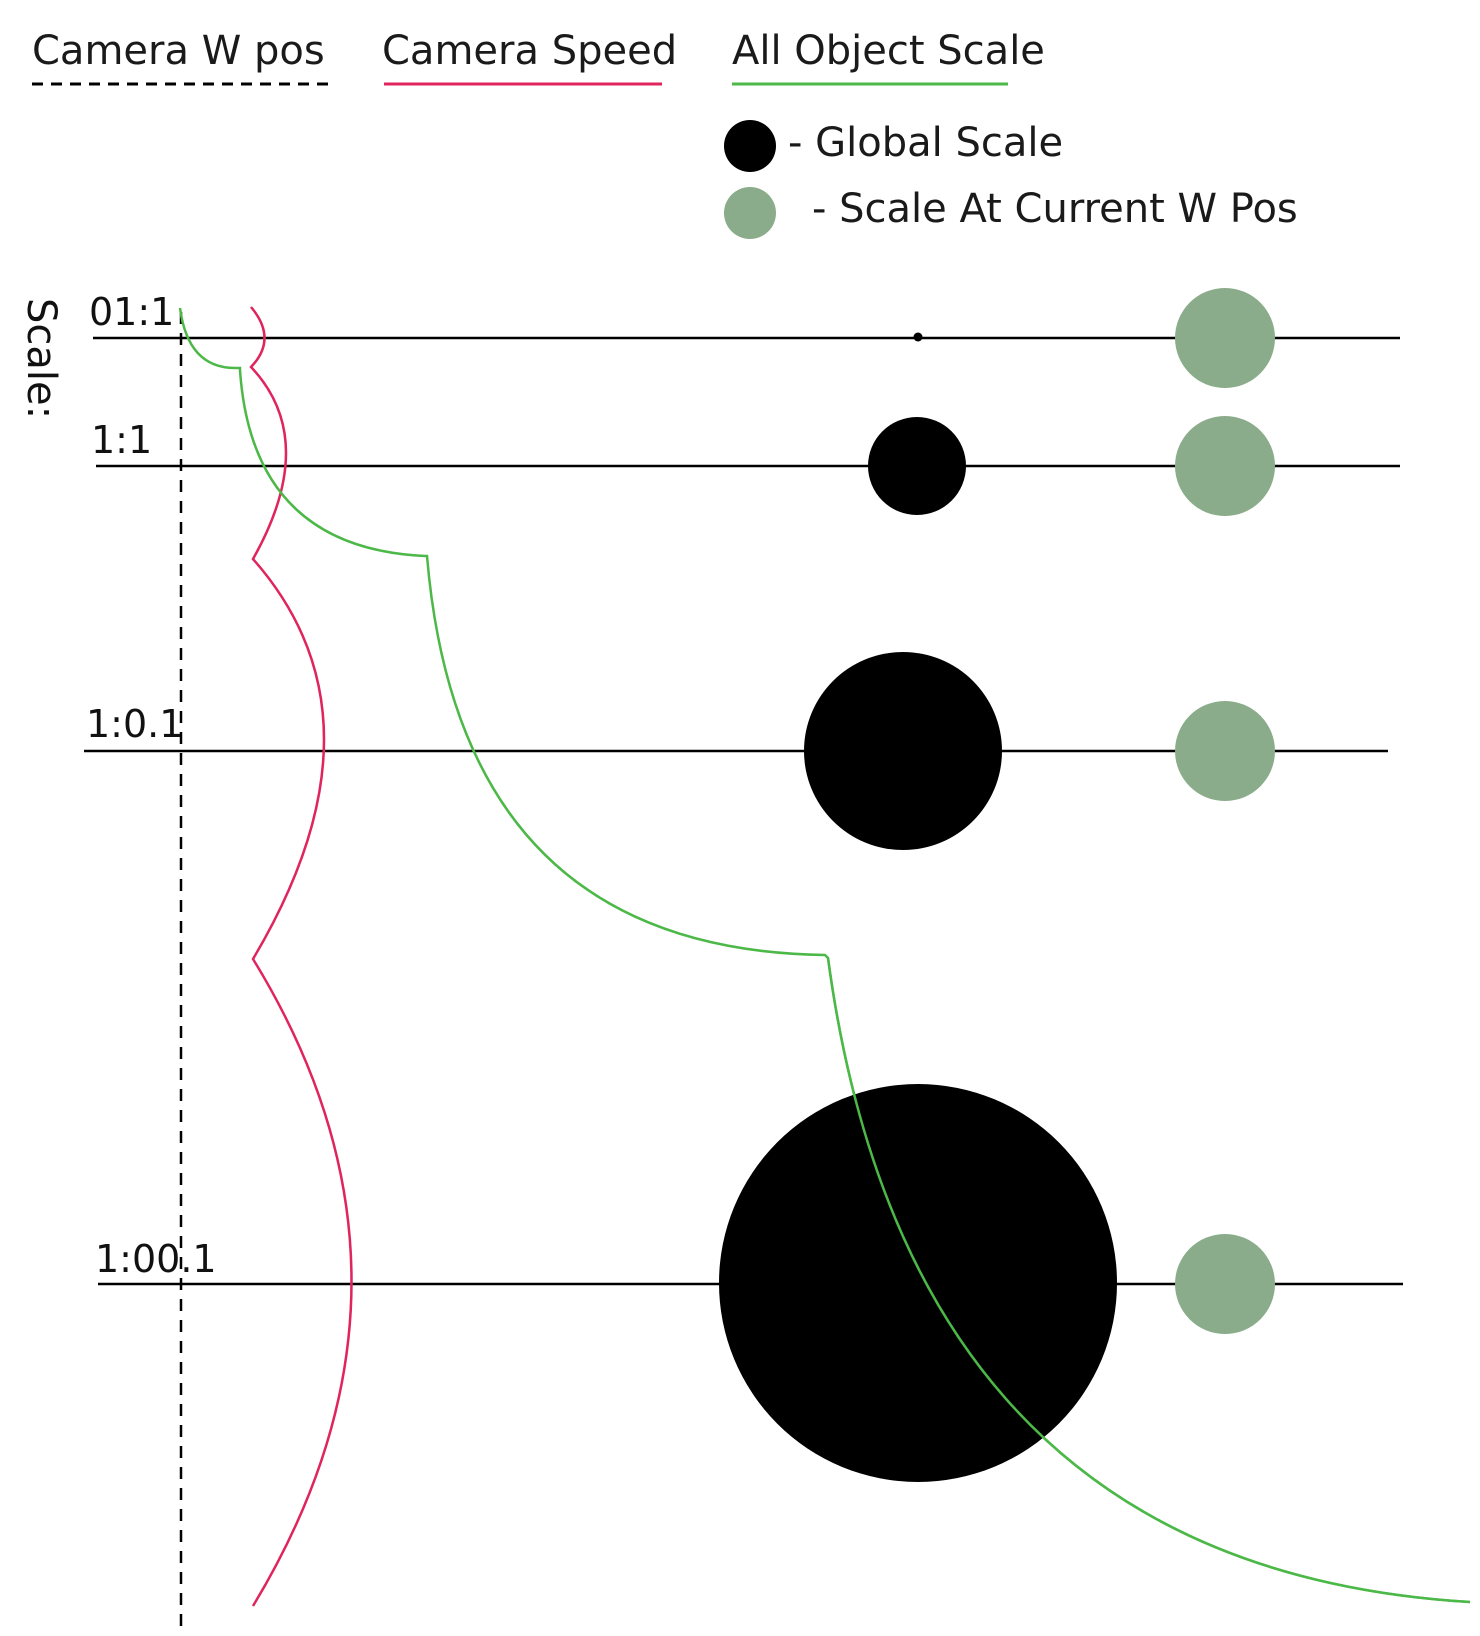  What do you see at coordinates (131, 312) in the screenshot?
I see `scale-label-01-1: 01:1` at bounding box center [131, 312].